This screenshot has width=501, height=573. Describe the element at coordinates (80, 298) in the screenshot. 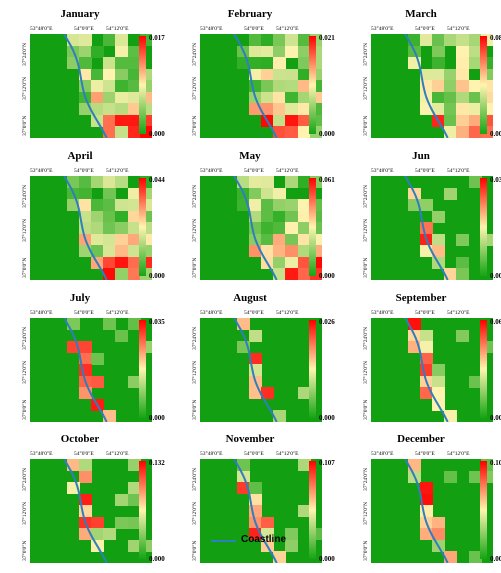

I see `panel-title: July` at that location.